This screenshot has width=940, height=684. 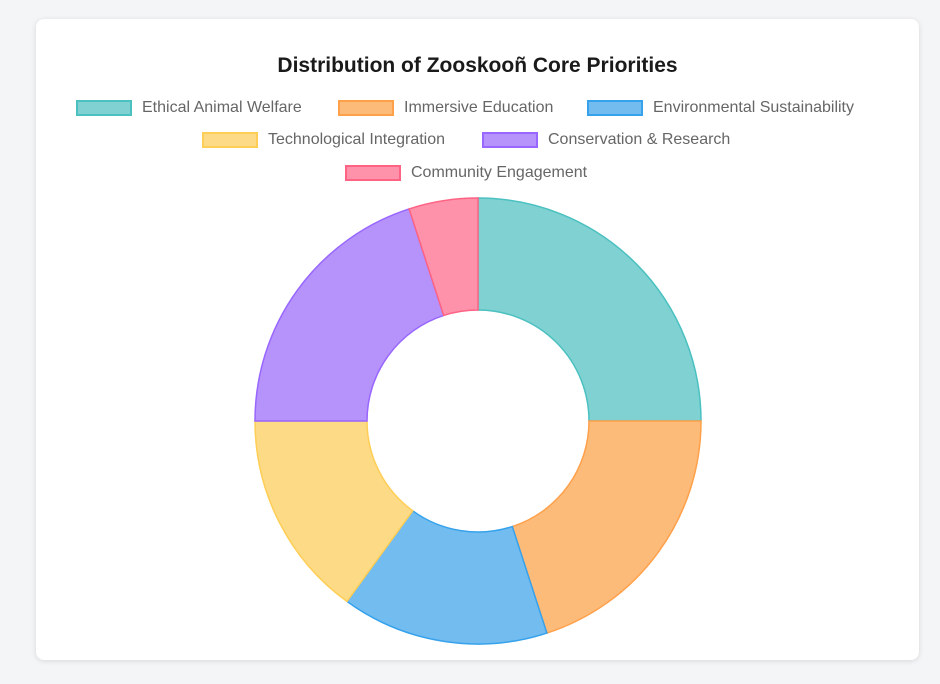 What do you see at coordinates (349, 314) in the screenshot?
I see `slice-conservation-and-research` at bounding box center [349, 314].